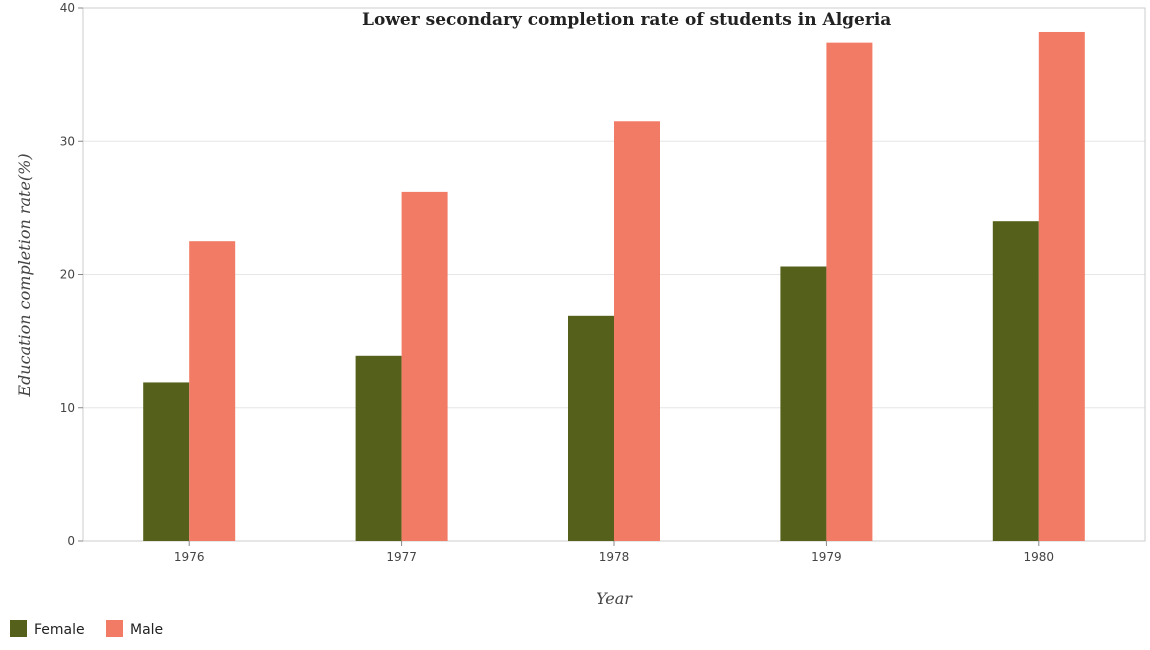 The width and height of the screenshot is (1150, 650). Describe the element at coordinates (166, 461) in the screenshot. I see `bar-female-1976` at that location.